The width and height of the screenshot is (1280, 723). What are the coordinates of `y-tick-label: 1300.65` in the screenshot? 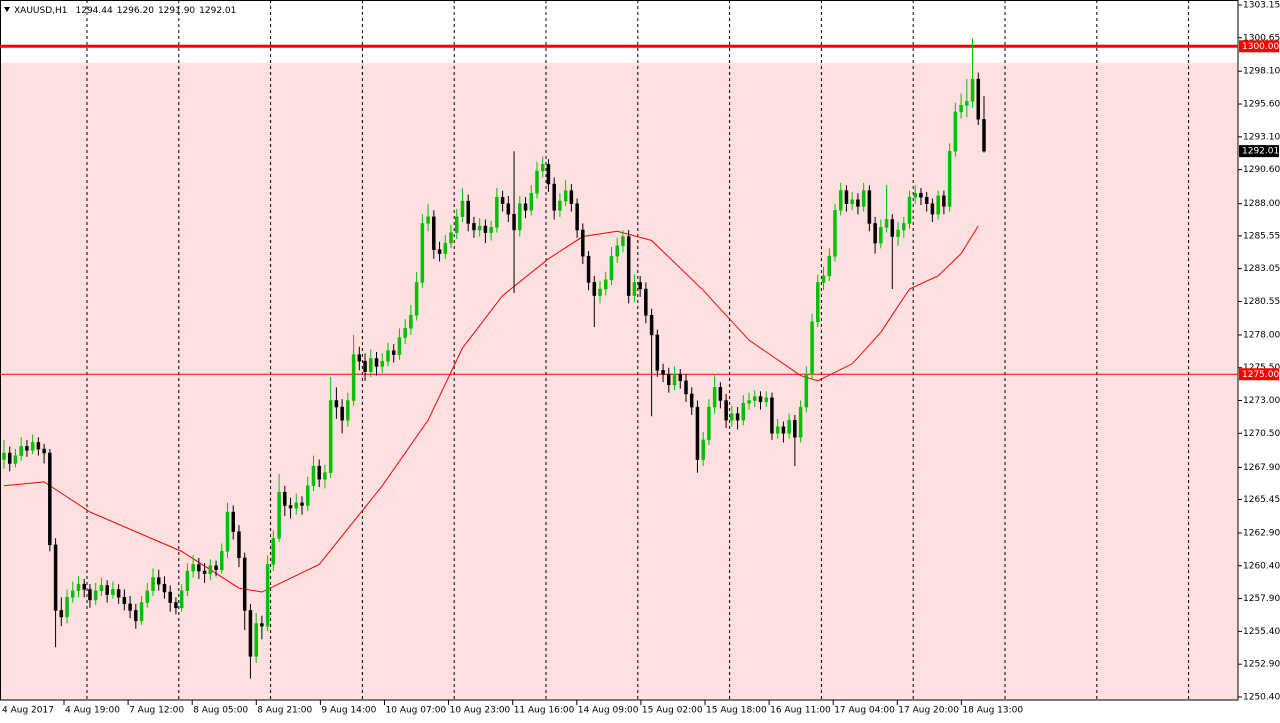 It's located at (1261, 38).